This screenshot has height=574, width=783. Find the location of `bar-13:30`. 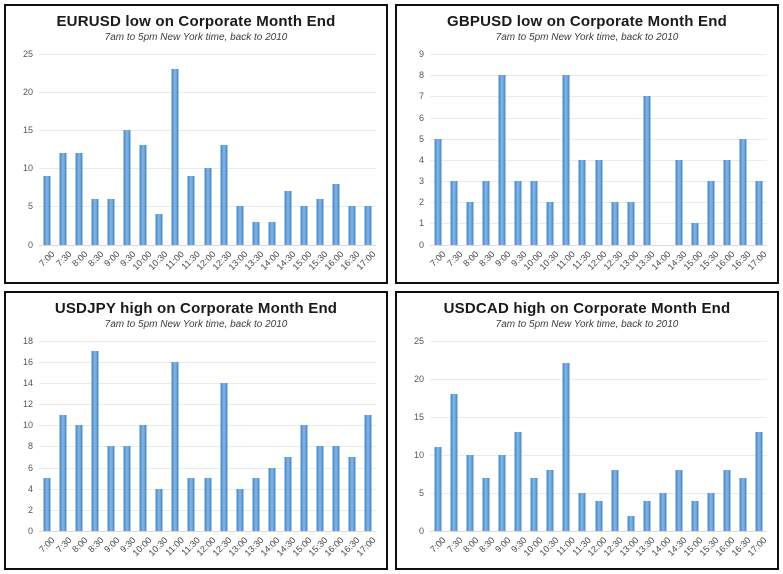

bar-13:30 is located at coordinates (647, 170).